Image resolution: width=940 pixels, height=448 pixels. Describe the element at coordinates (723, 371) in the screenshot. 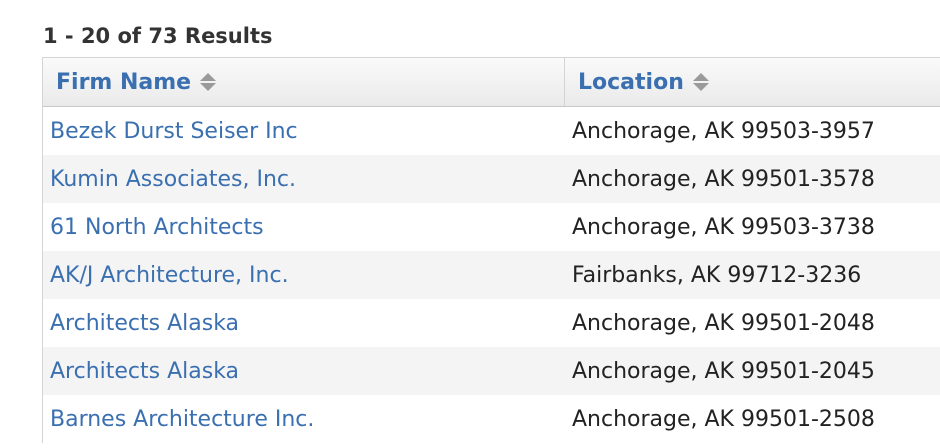

I see `firm-location: Anchorage, AK 99501-2045` at that location.